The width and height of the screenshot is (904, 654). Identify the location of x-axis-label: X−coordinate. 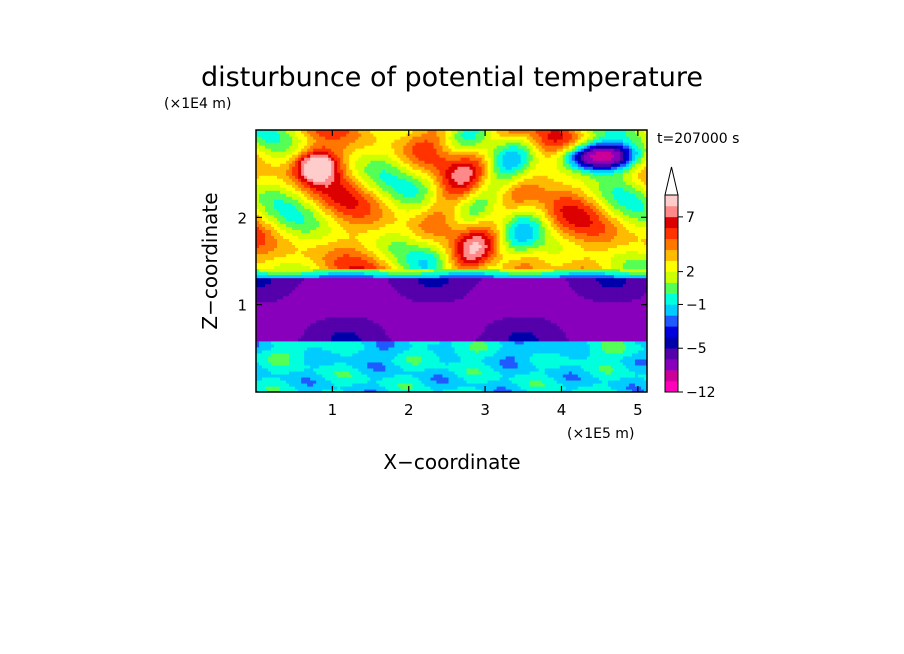
(451, 462).